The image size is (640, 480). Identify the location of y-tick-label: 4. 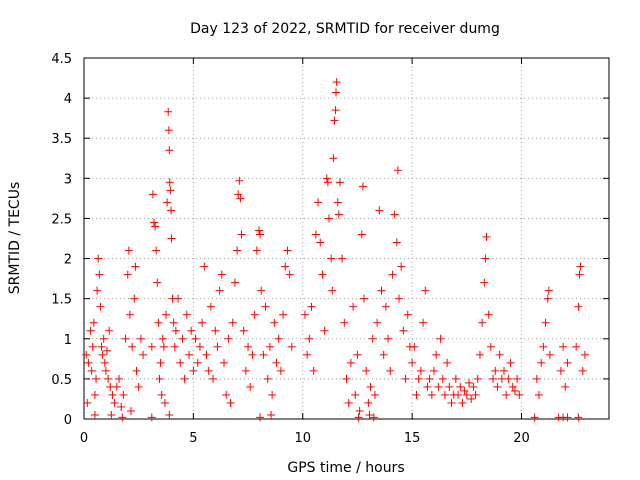
(68, 99).